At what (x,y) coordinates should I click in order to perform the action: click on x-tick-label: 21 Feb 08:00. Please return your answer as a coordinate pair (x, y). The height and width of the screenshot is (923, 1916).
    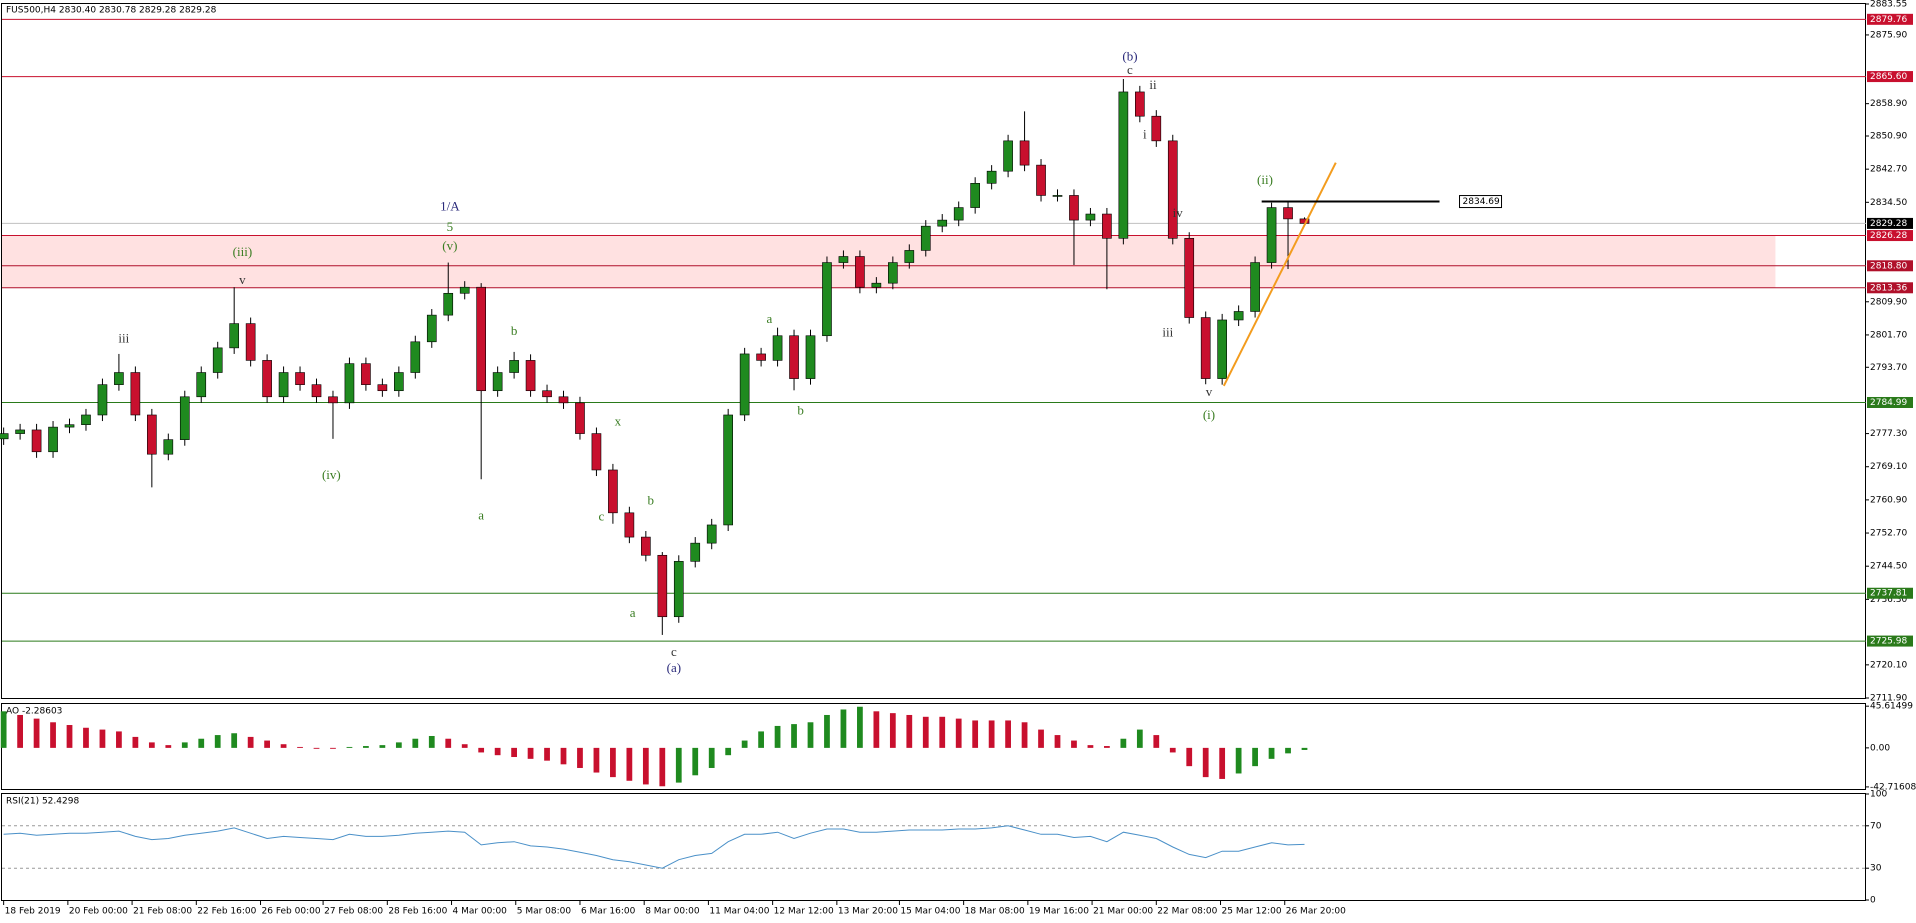
    Looking at the image, I should click on (162, 912).